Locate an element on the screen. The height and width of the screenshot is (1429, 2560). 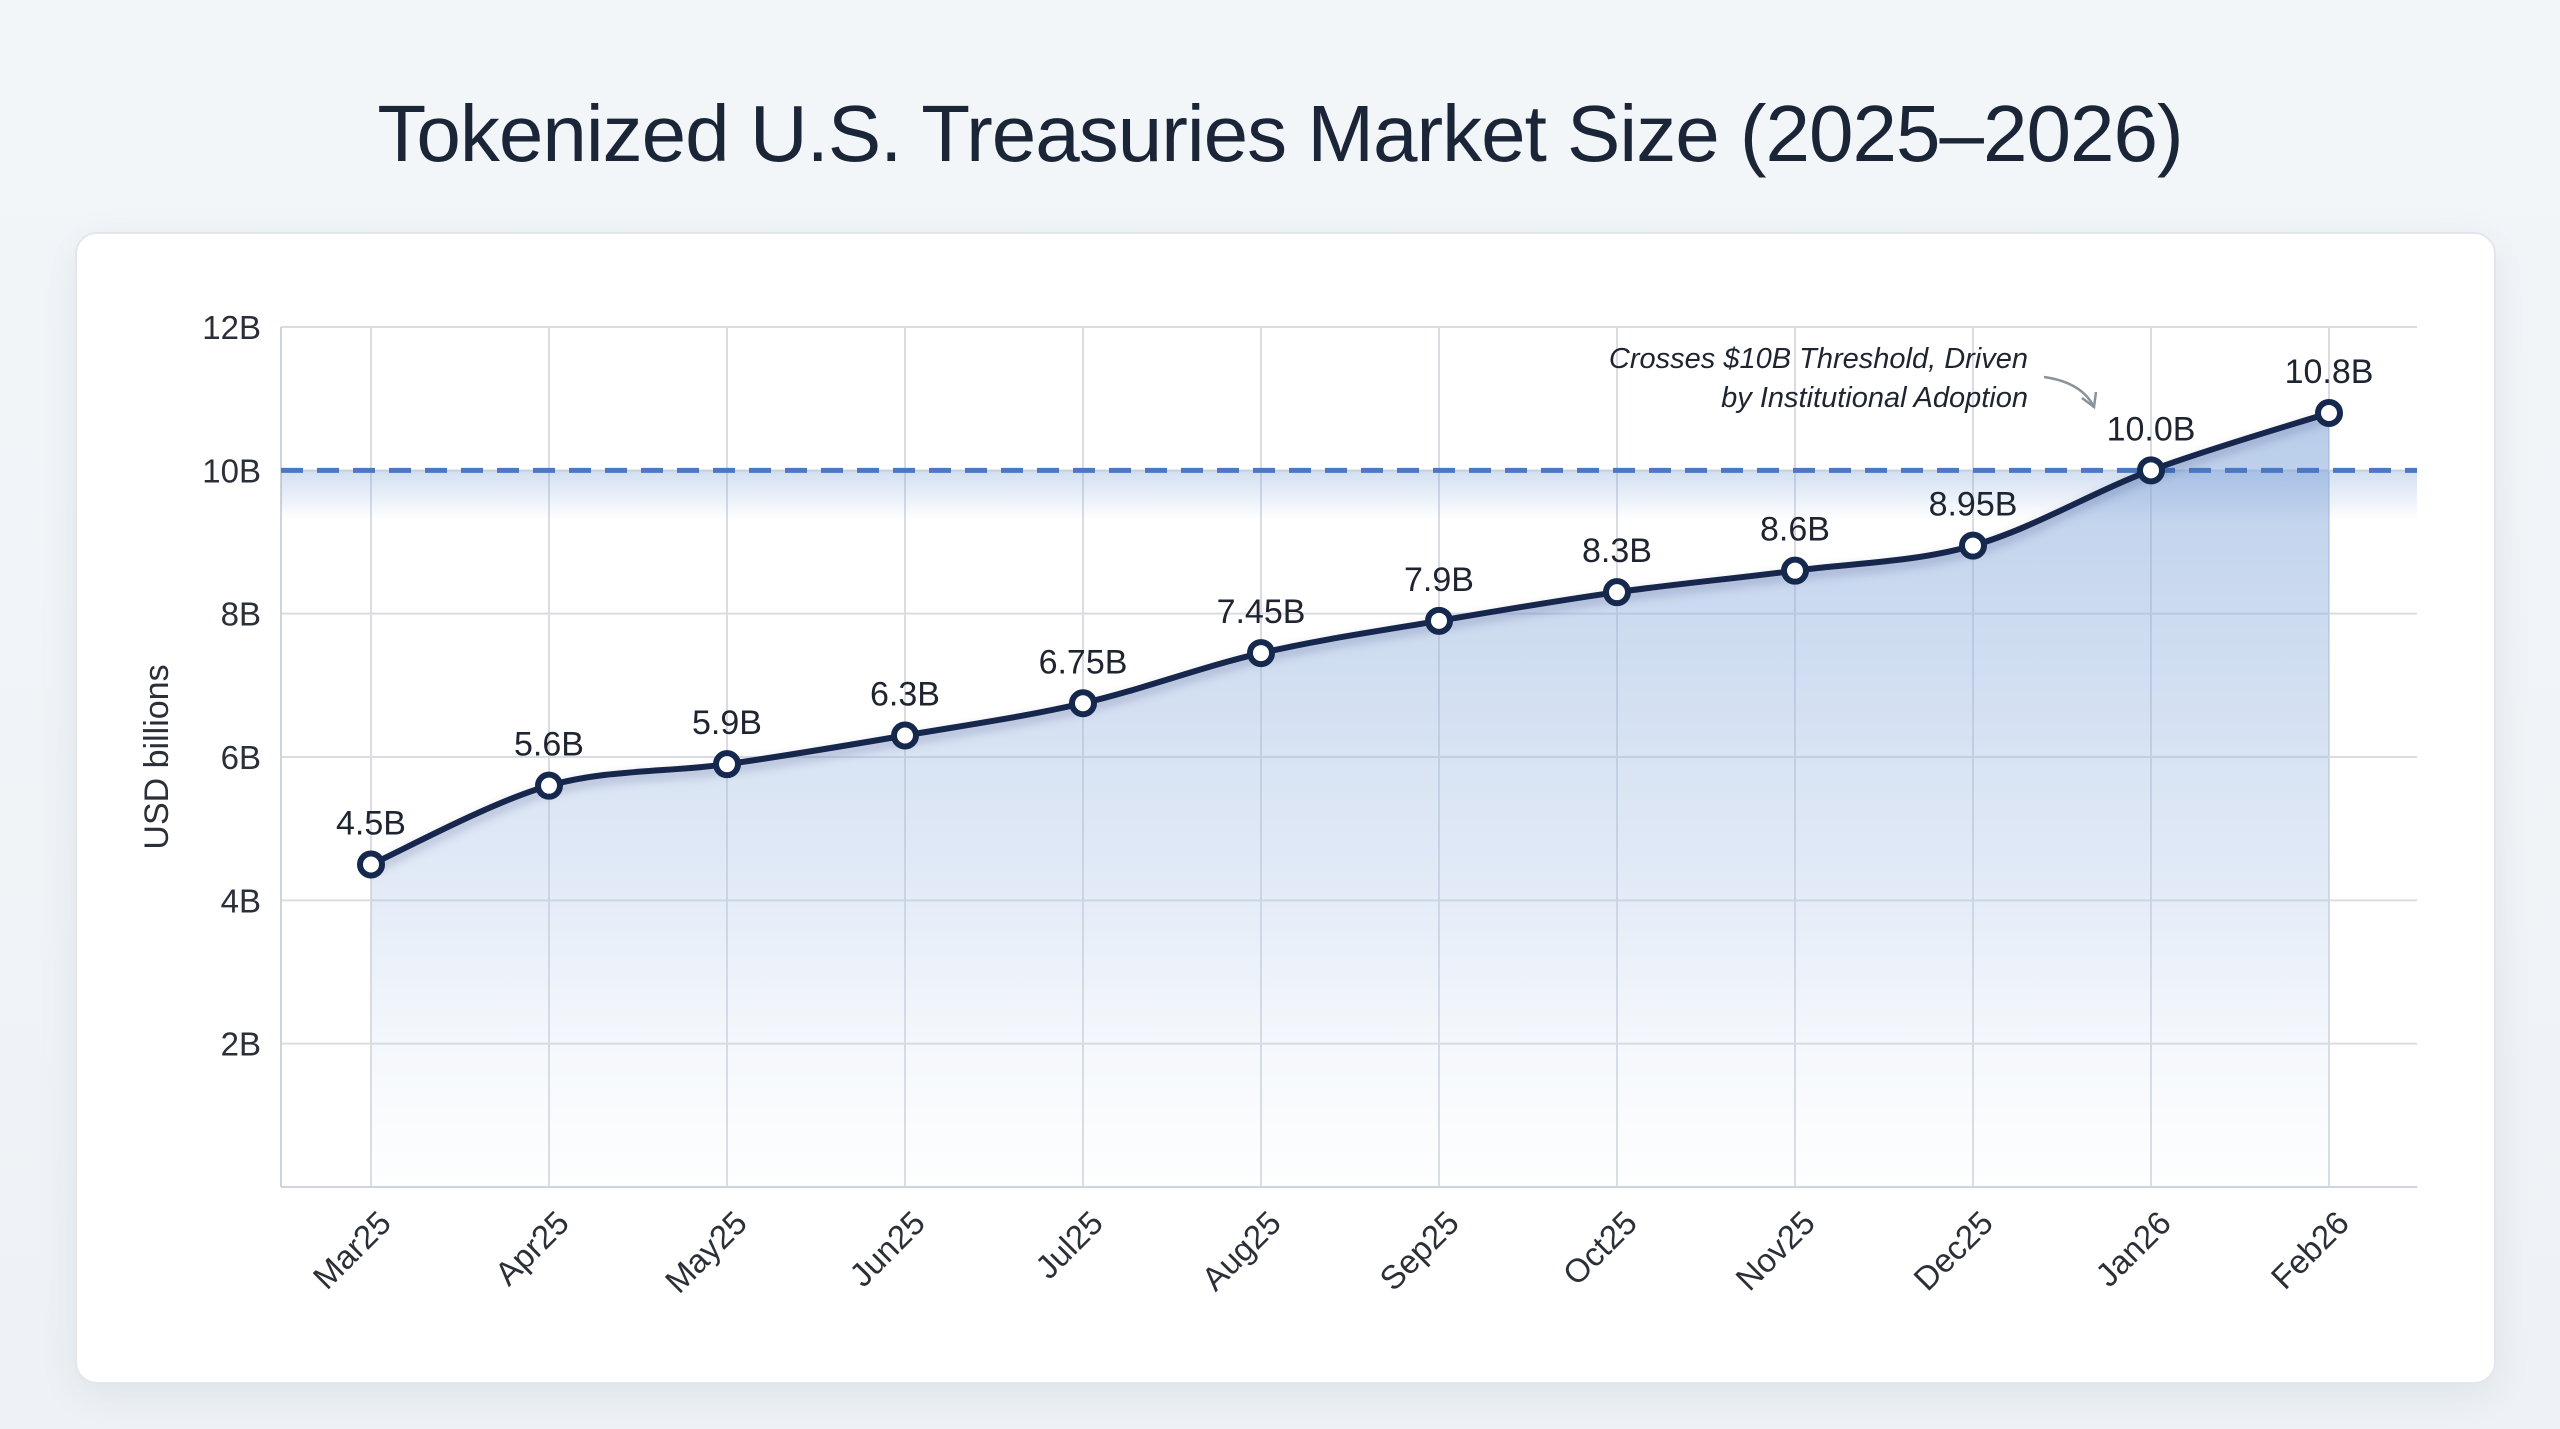
y-tick-label: 6B is located at coordinates (241, 757).